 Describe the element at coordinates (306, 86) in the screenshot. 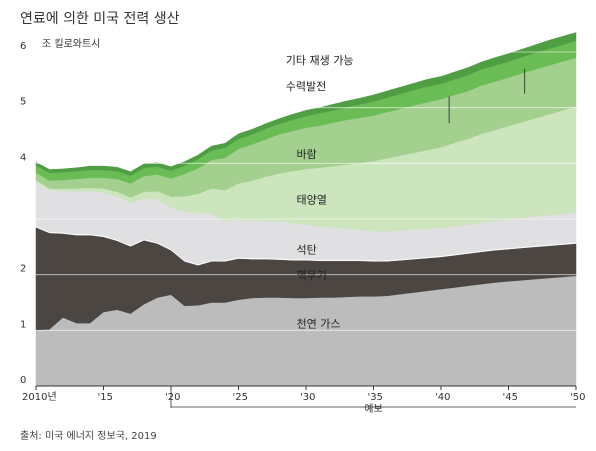

I see `series-label: 수력발전` at that location.